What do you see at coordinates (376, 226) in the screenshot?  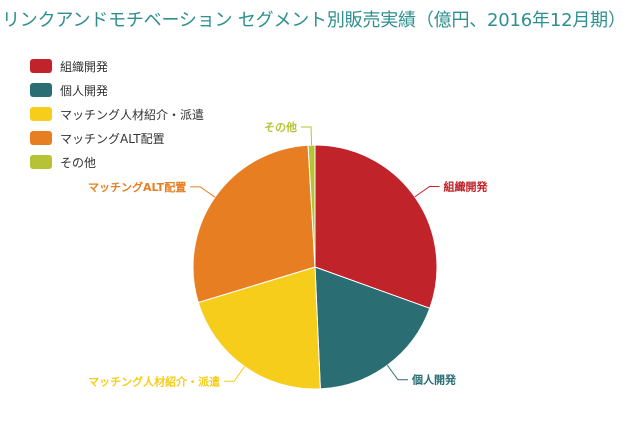 I see `pie-slice-organization-development` at bounding box center [376, 226].